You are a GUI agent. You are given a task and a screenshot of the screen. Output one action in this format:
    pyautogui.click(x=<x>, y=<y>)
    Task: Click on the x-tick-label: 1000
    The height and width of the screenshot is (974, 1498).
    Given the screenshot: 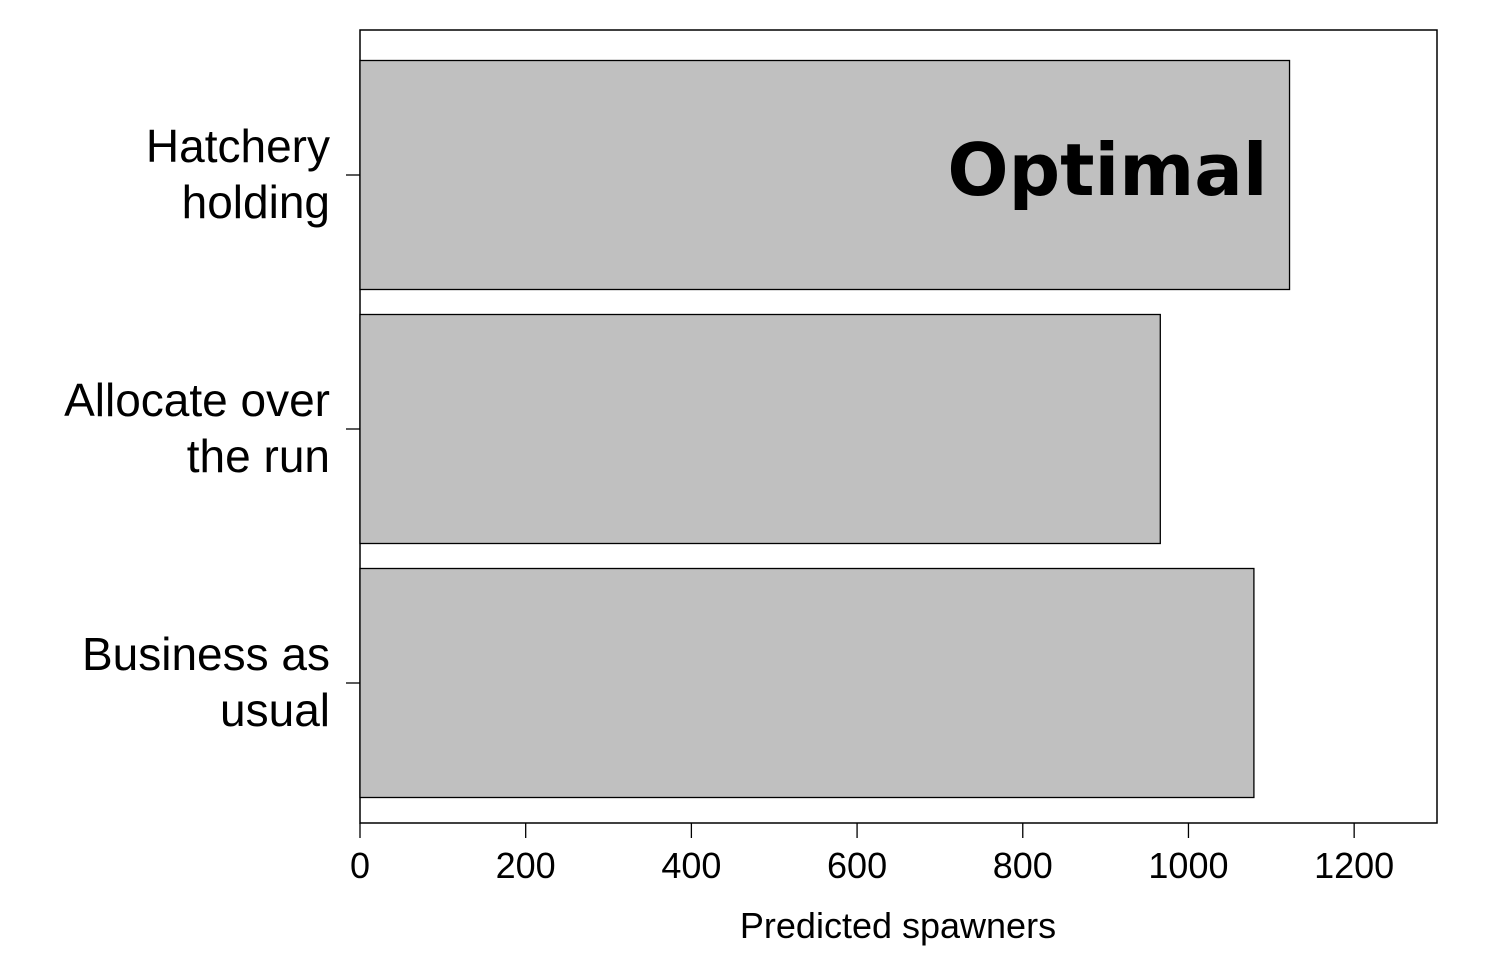 What is the action you would take?
    pyautogui.click(x=1188, y=865)
    